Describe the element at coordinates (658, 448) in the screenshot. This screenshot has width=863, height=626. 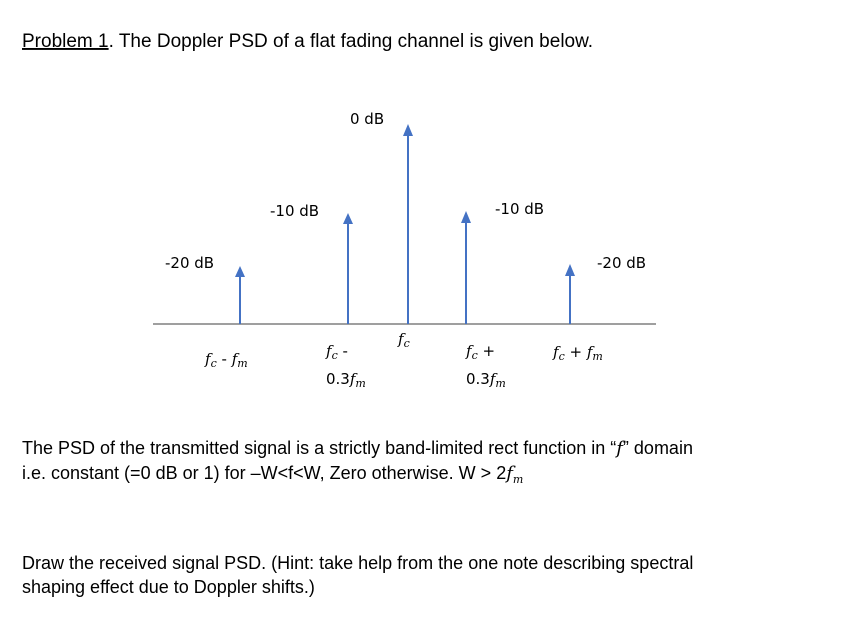
I see `text-part: ” domain` at that location.